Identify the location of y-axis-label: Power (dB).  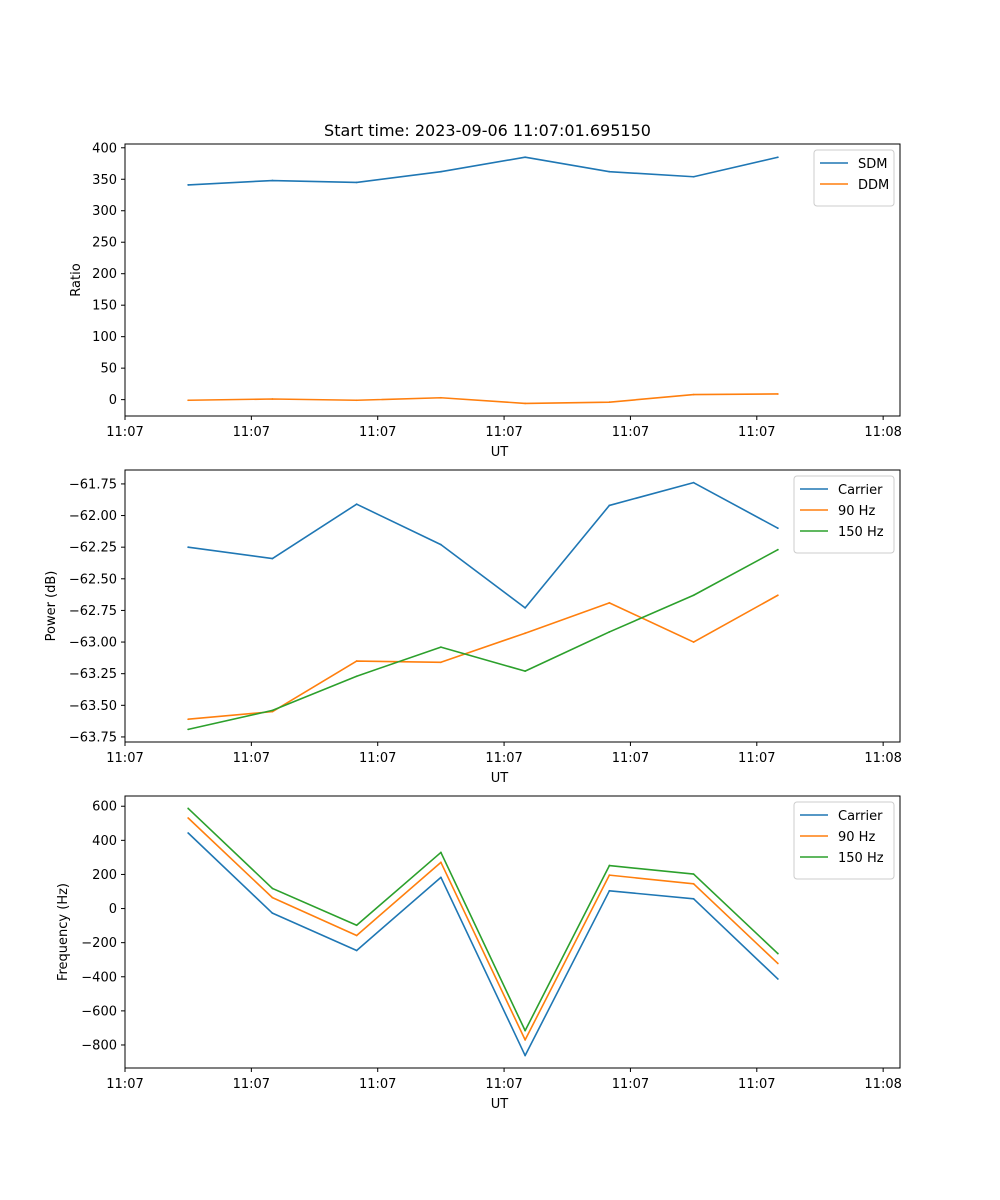
(51, 606).